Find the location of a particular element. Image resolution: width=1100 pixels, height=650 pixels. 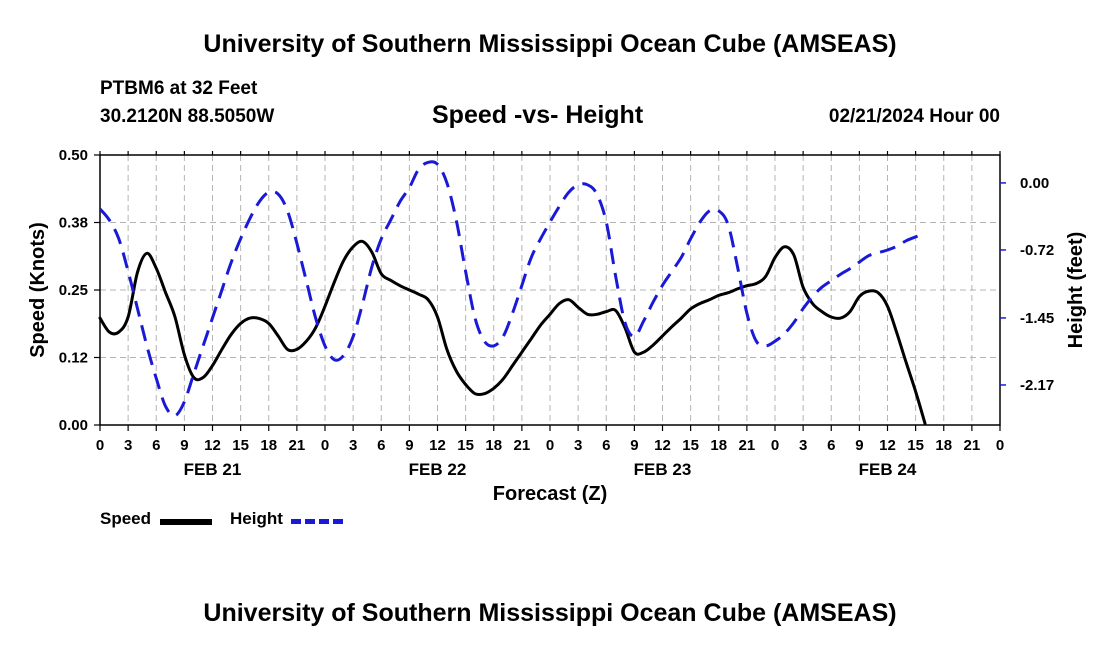

legend-height-swatch is located at coordinates (317, 521).